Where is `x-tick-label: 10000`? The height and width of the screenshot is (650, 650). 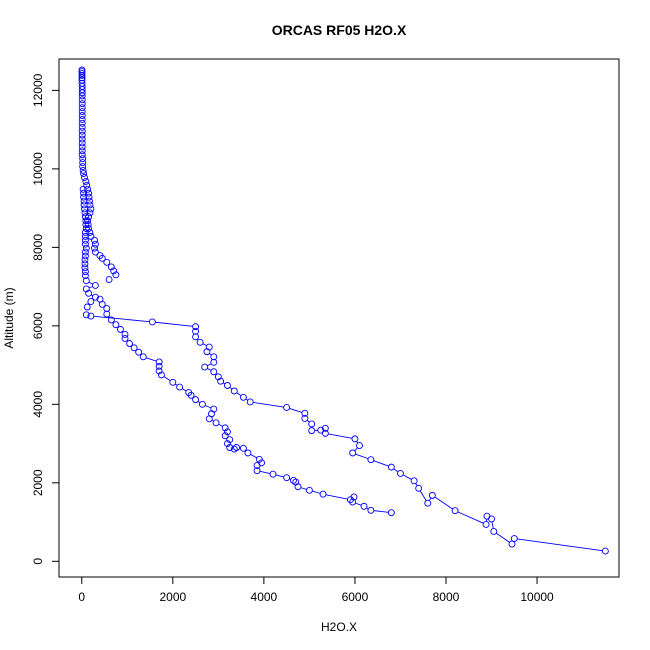
x-tick-label: 10000 is located at coordinates (537, 597).